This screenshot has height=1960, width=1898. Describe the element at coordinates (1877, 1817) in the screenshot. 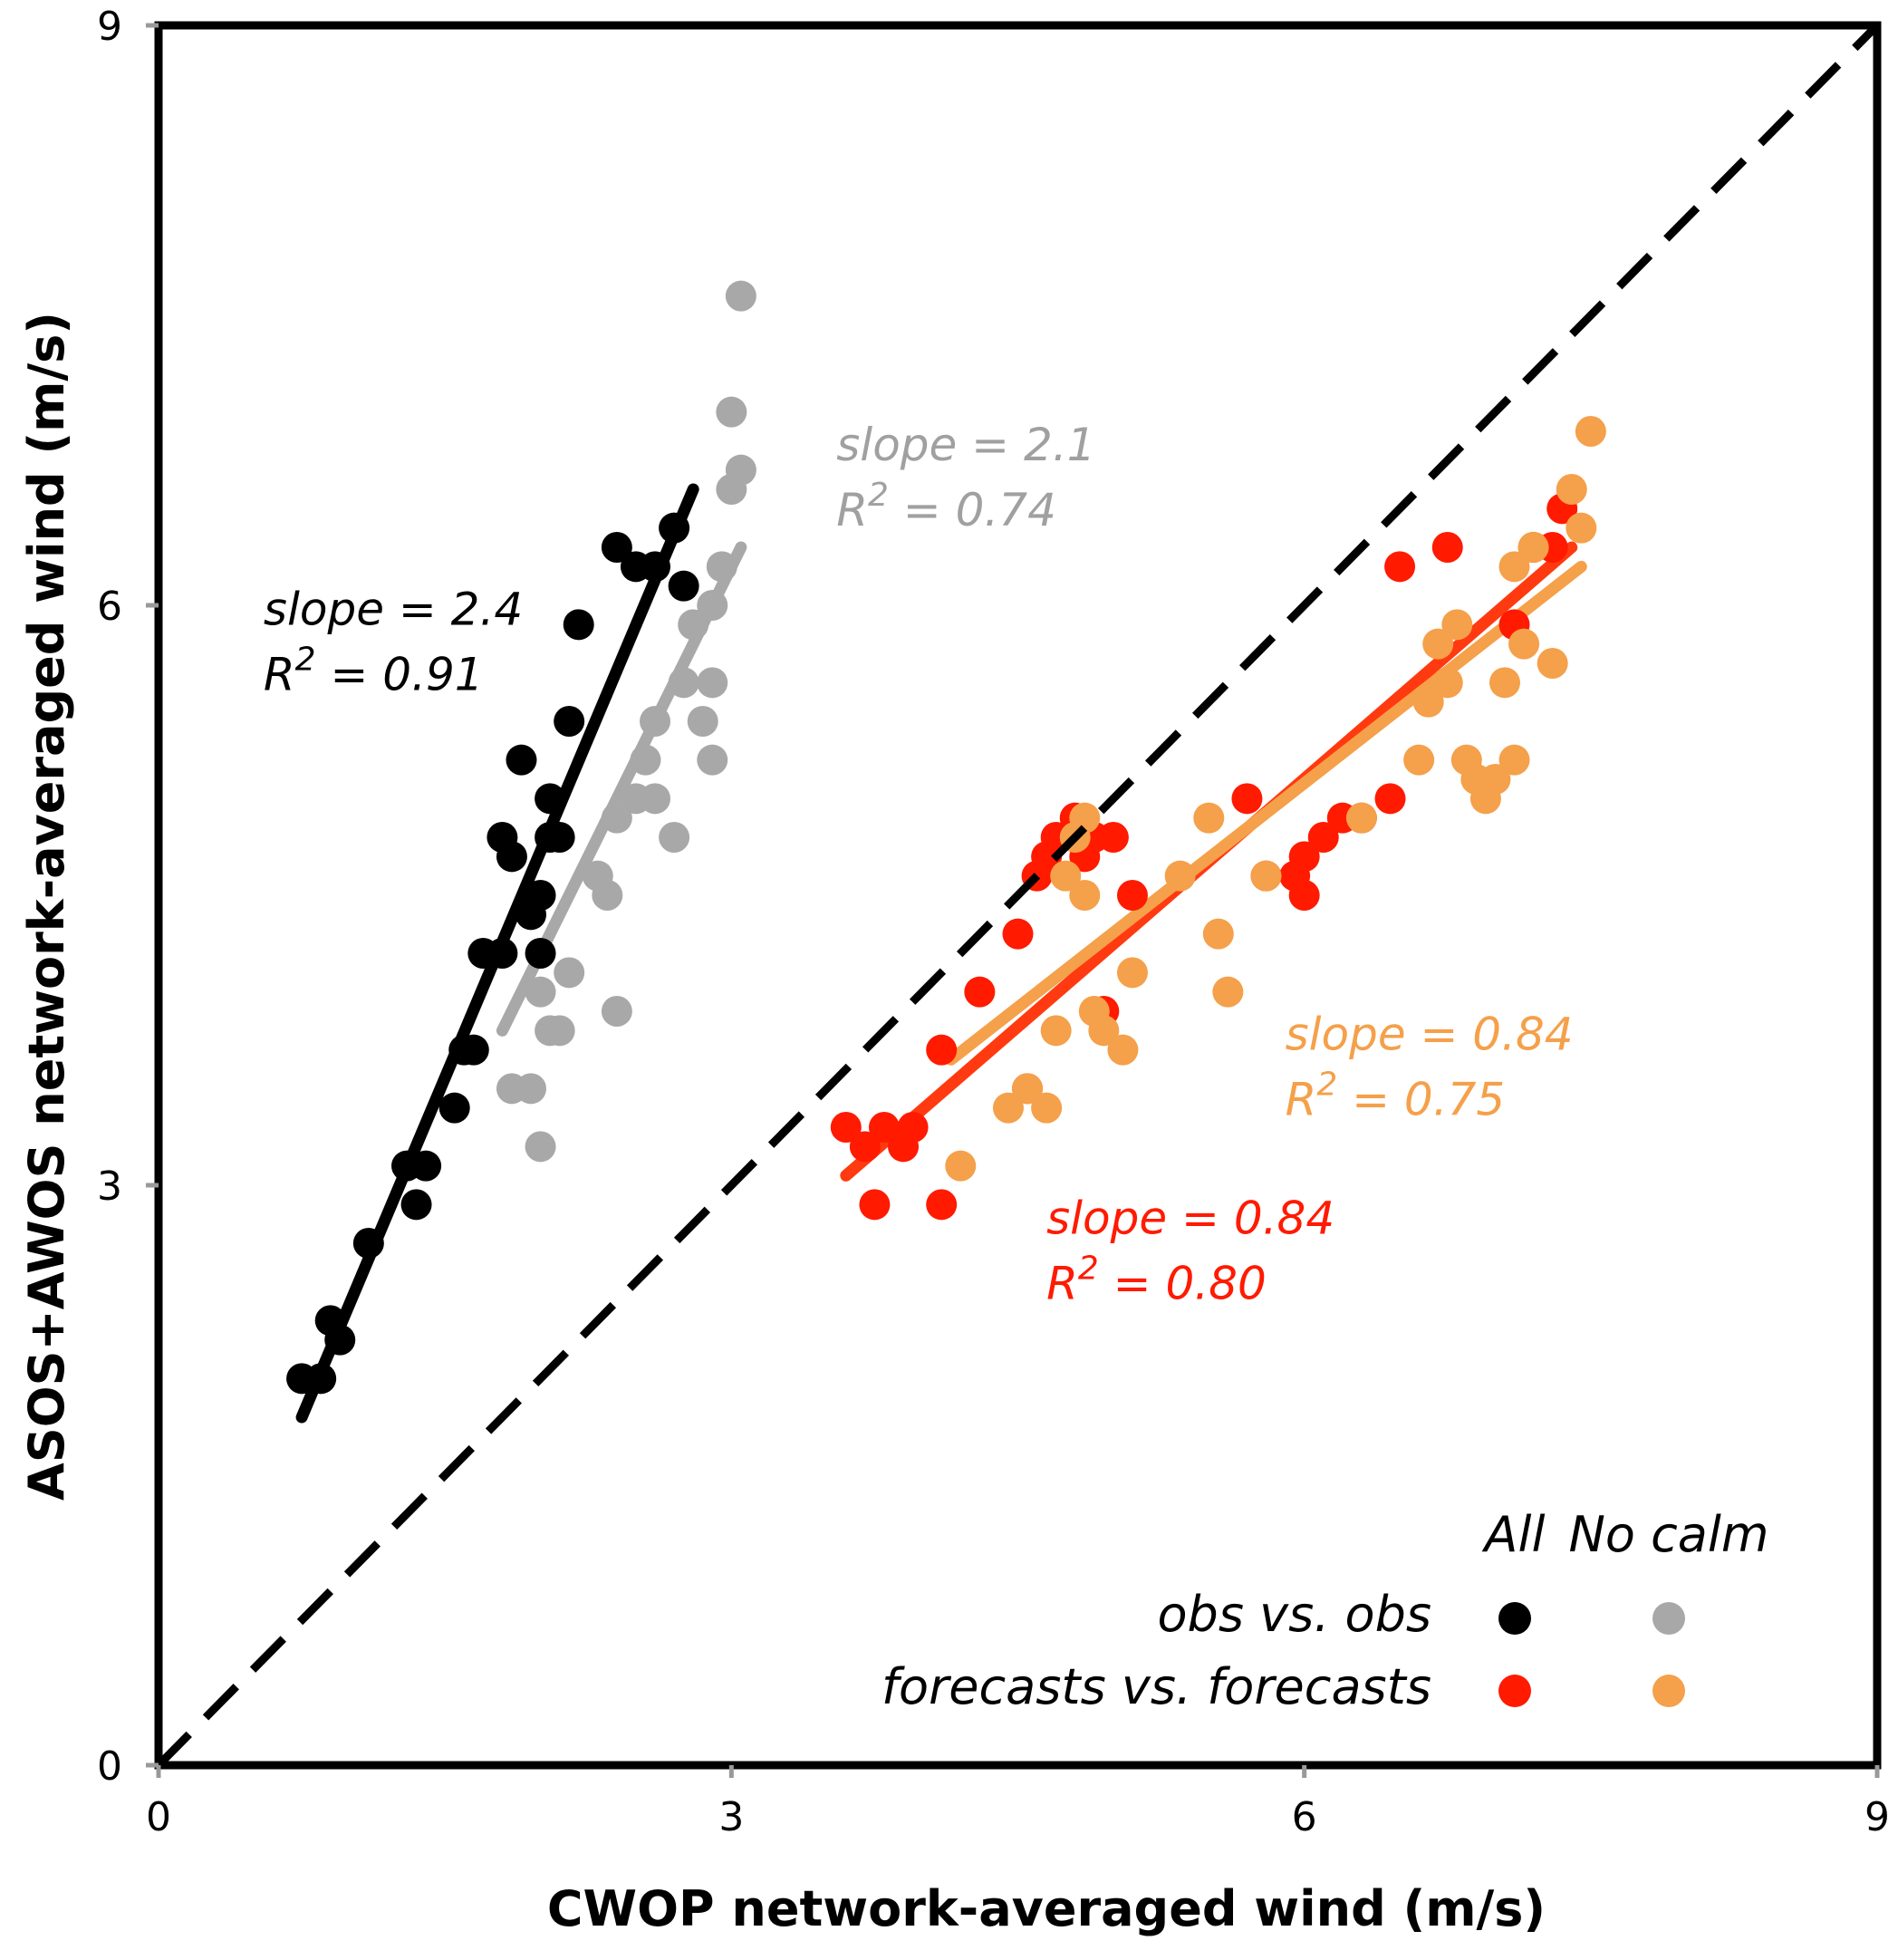

I see `x-tick-label: 9` at that location.